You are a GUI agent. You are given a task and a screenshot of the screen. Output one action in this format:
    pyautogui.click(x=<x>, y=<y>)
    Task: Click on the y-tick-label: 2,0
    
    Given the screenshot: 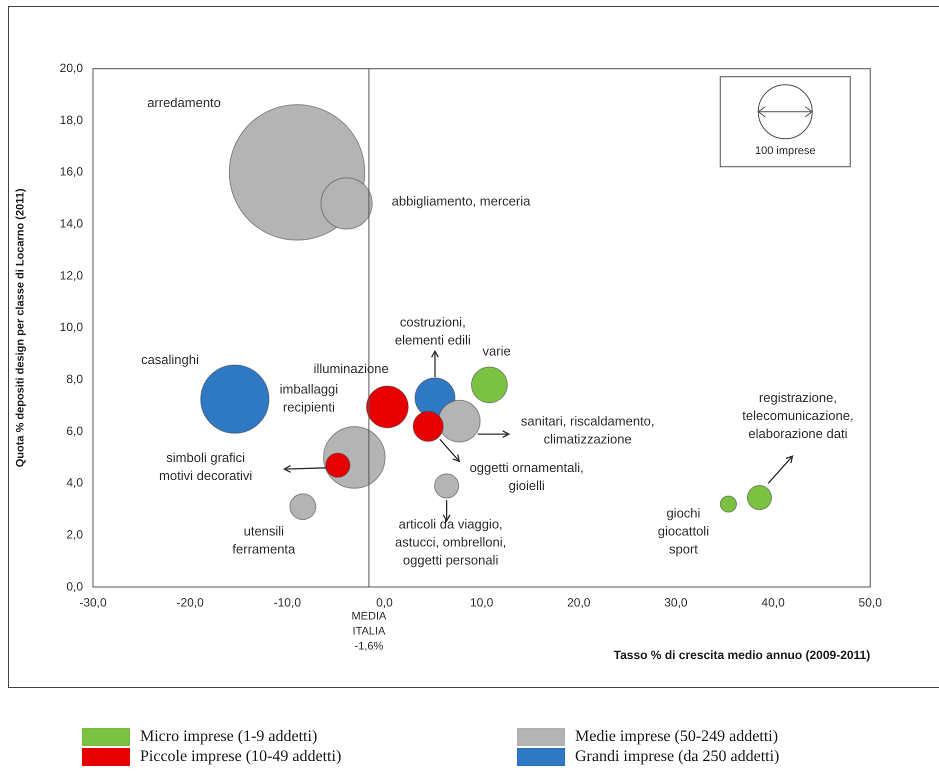 What is the action you would take?
    pyautogui.click(x=75, y=534)
    